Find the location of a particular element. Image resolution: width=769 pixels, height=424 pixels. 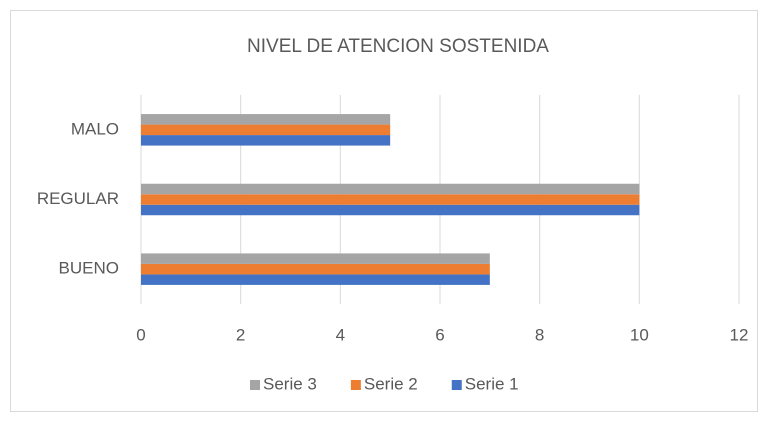

chart-title: NIVEL DE ATENCION SOSTENIDA is located at coordinates (398, 46).